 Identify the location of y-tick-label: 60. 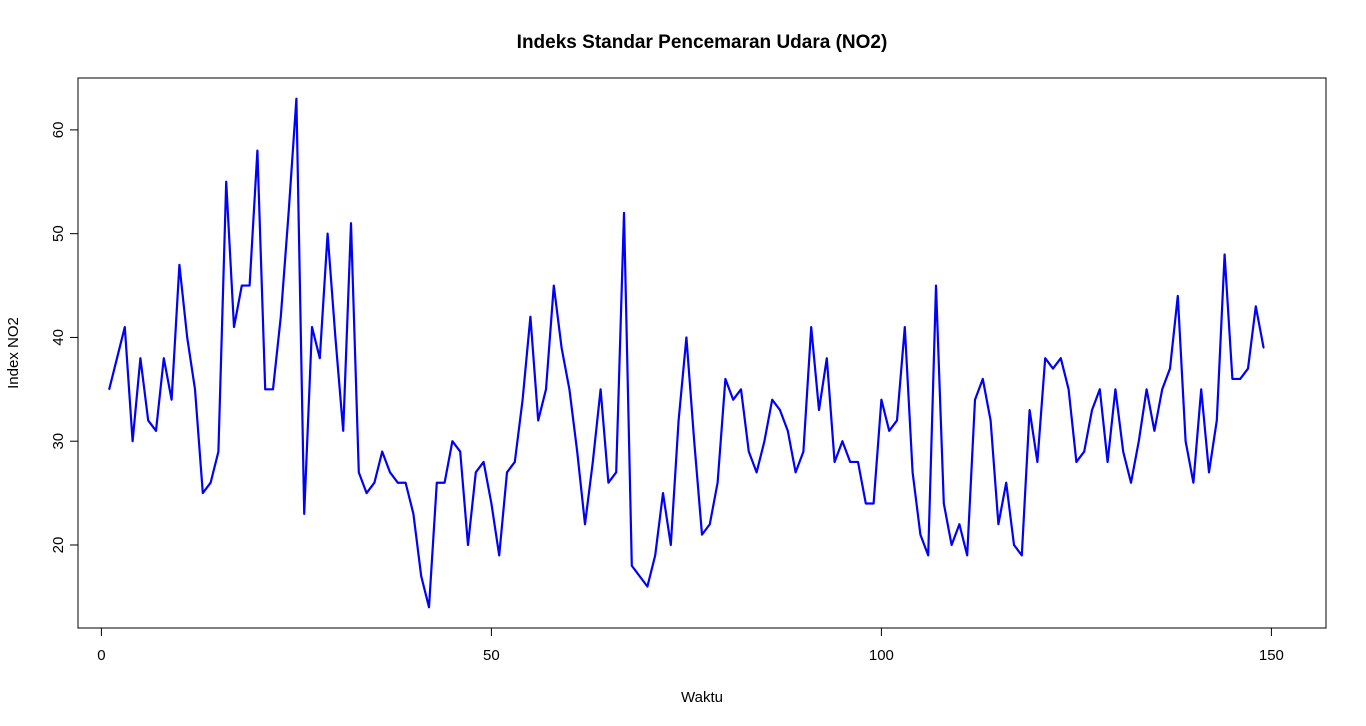
(58, 130).